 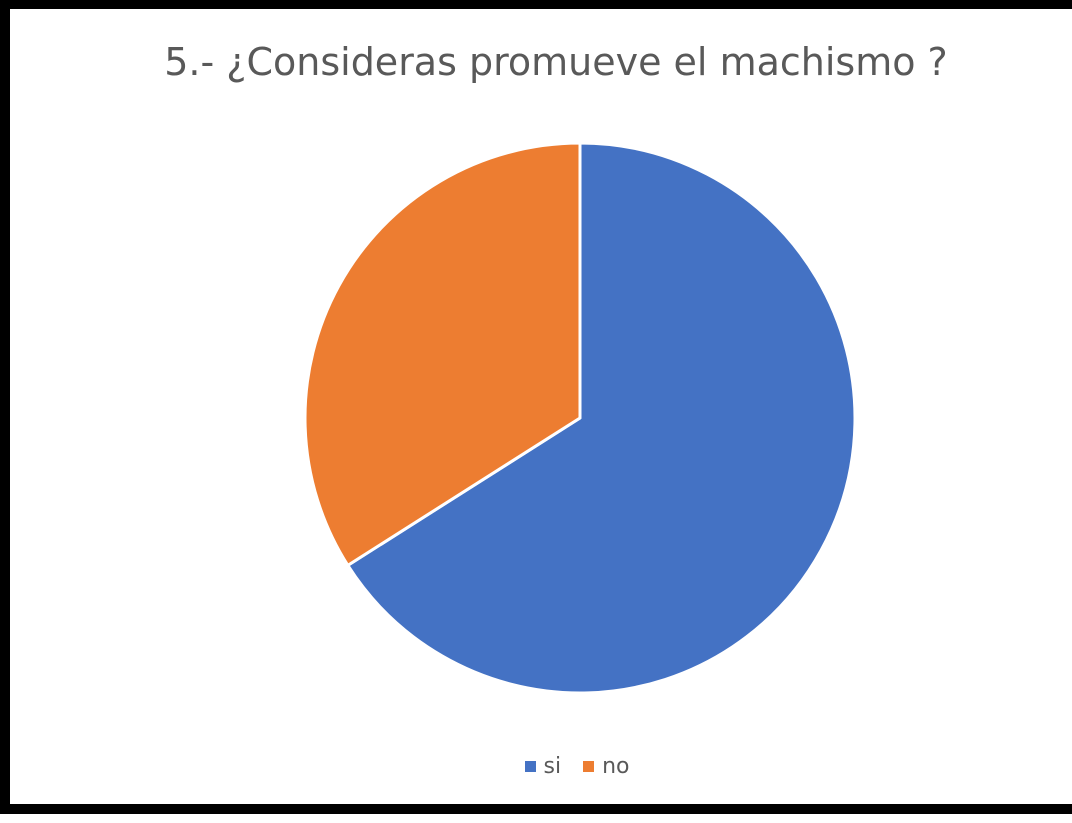 What do you see at coordinates (442, 354) in the screenshot?
I see `pie-slice-no` at bounding box center [442, 354].